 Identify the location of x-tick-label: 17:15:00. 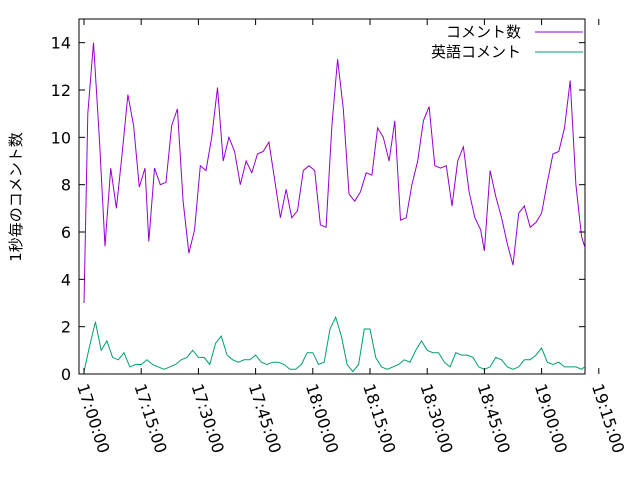
(150, 418).